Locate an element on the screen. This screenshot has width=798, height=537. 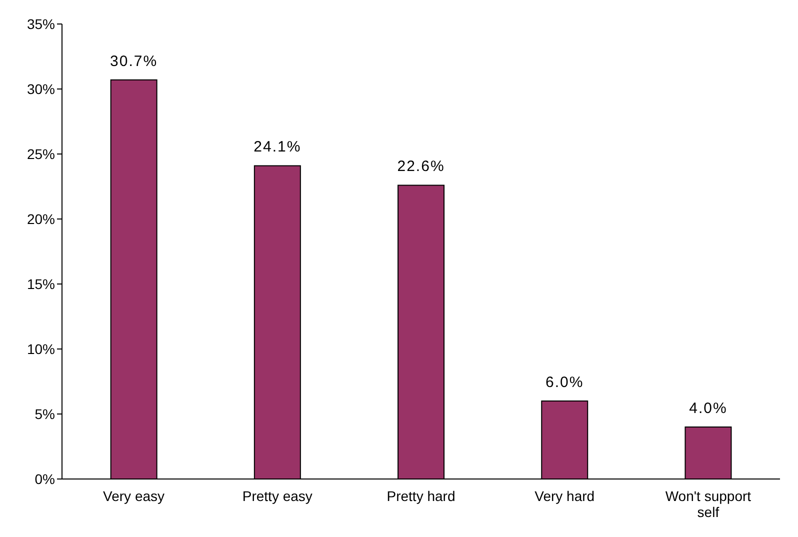
x-tick-label: Pretty hard is located at coordinates (421, 496).